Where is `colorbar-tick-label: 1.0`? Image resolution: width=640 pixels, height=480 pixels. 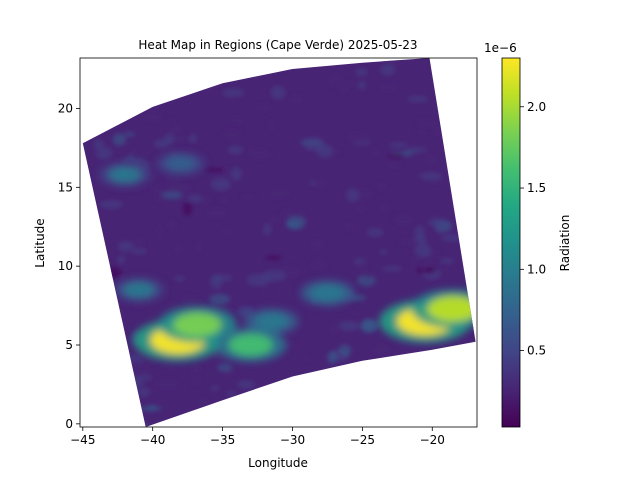 colorbar-tick-label: 1.0 is located at coordinates (536, 269).